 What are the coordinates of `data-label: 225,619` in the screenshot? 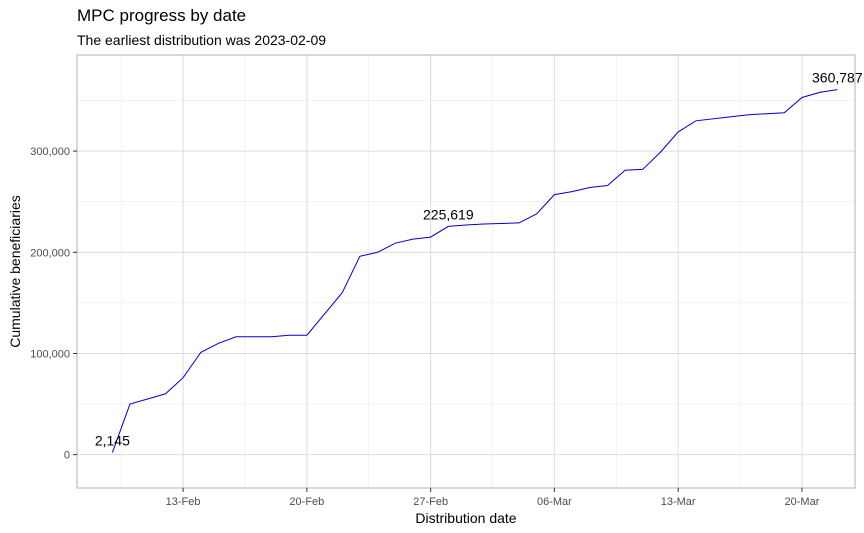 It's located at (448, 214).